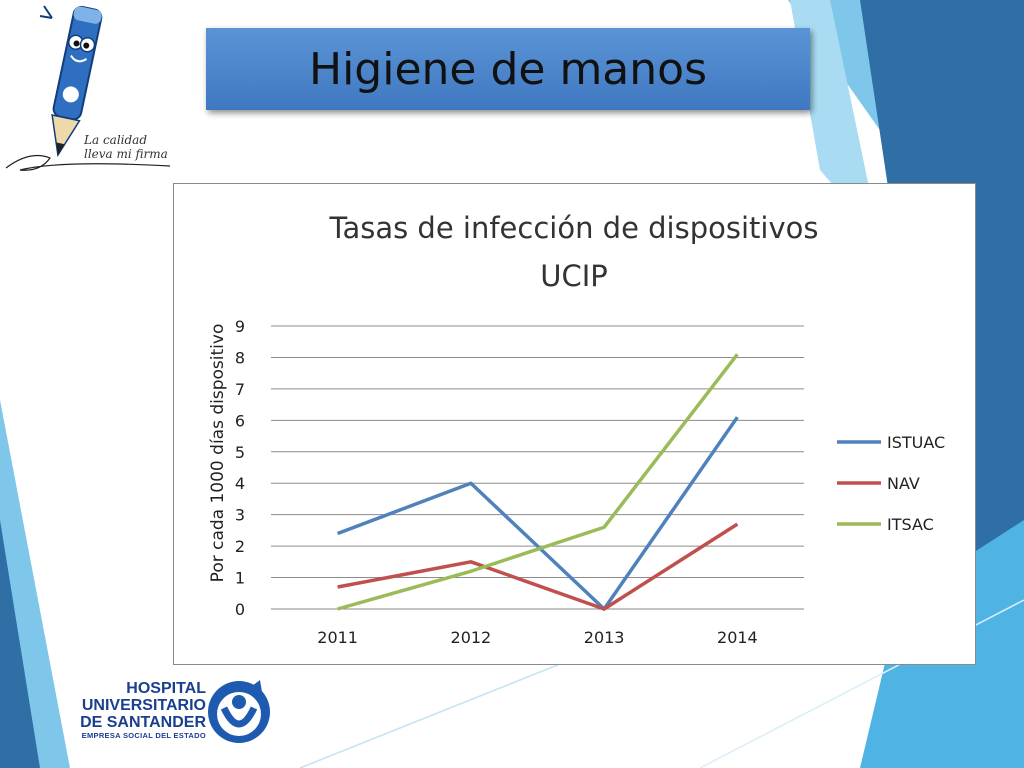  I want to click on y-tick-label: 8, so click(240, 357).